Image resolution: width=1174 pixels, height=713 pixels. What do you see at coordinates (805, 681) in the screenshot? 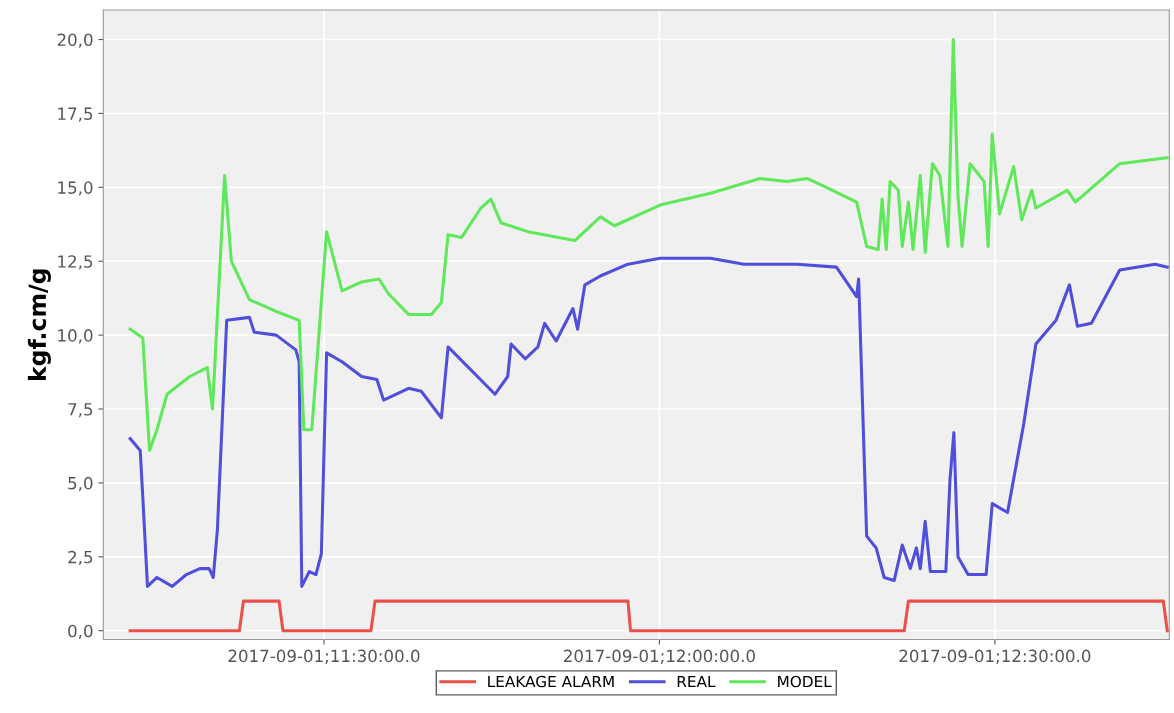
I see `legend-label: MODEL` at bounding box center [805, 681].